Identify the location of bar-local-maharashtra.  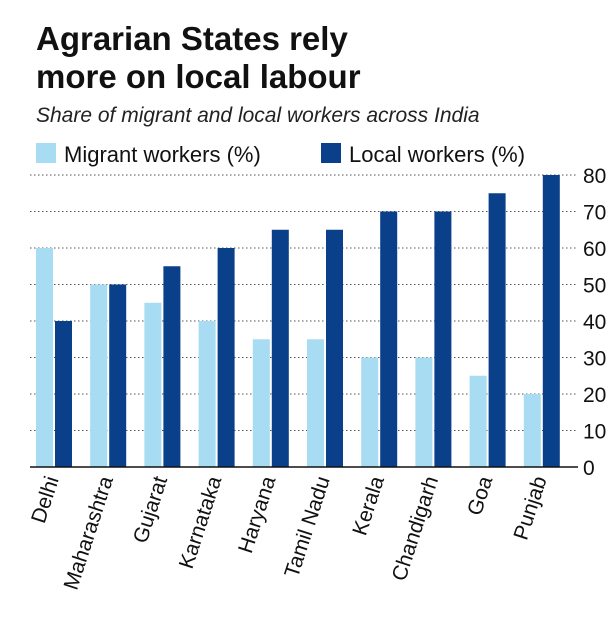
(118, 375).